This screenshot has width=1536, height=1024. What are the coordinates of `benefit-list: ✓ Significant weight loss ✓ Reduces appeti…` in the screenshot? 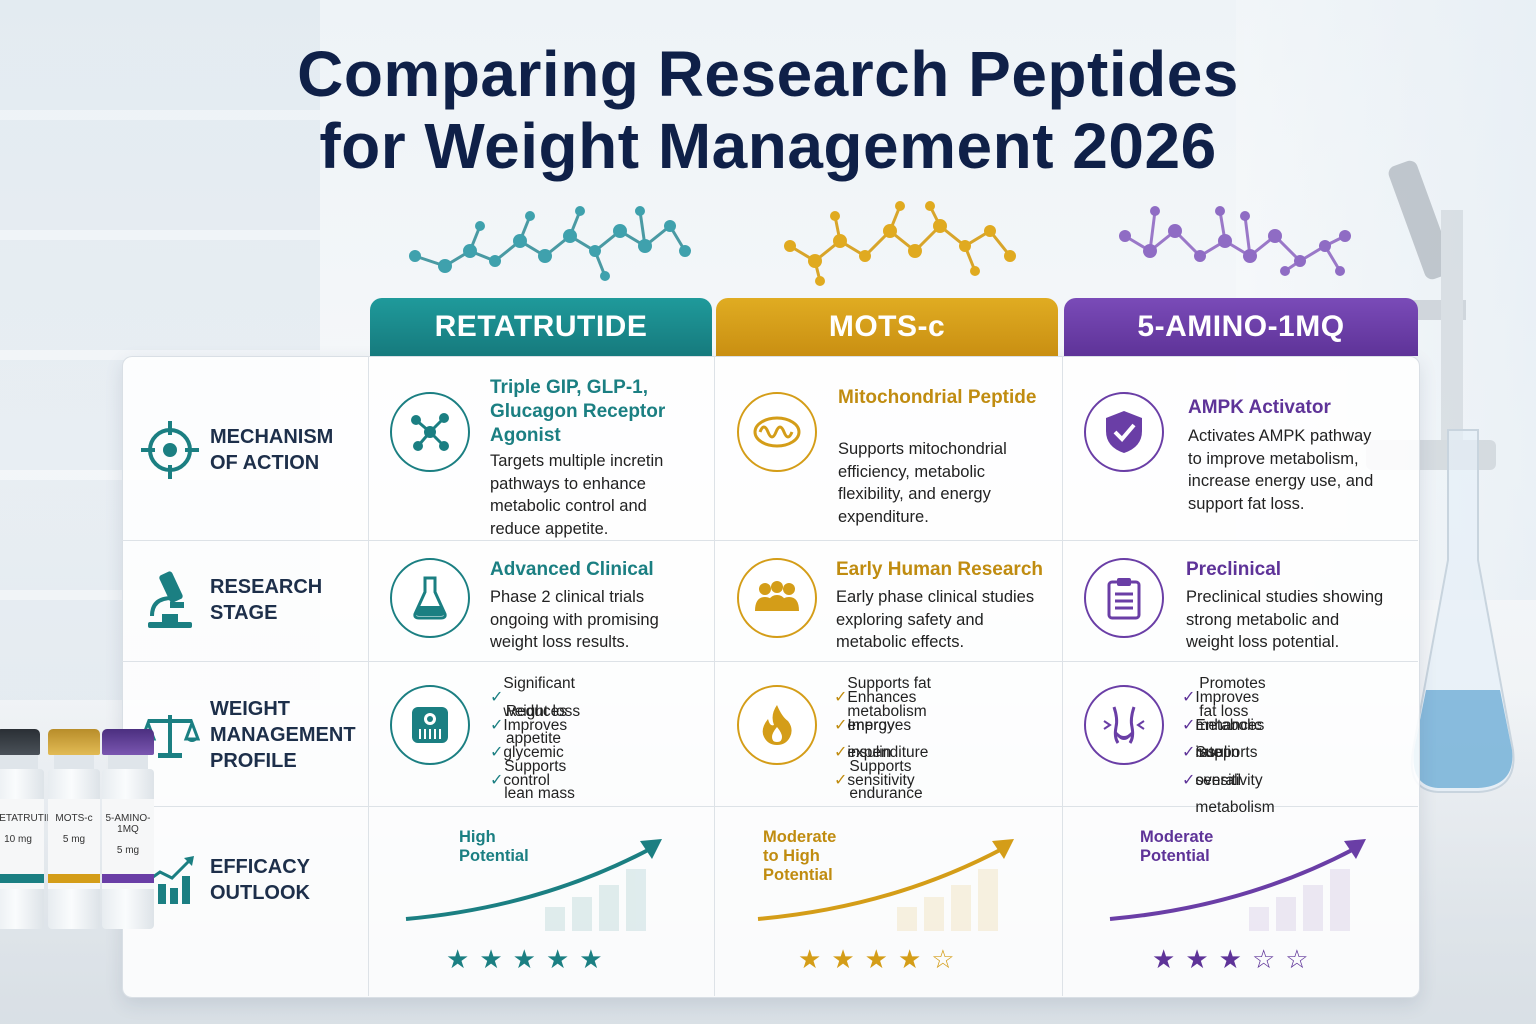 It's located at (538, 739).